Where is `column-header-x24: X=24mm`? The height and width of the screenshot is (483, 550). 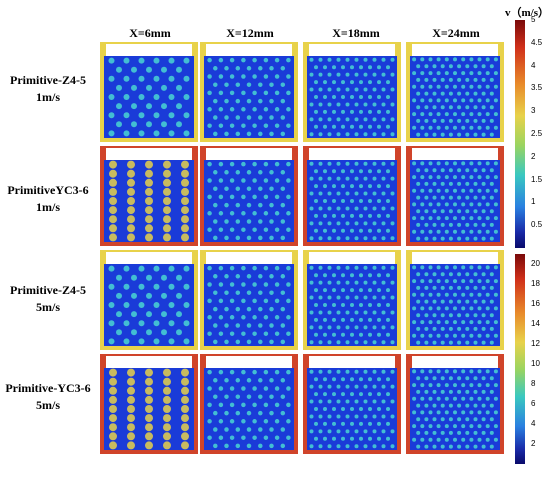
column-header-x24: X=24mm is located at coordinates (456, 33).